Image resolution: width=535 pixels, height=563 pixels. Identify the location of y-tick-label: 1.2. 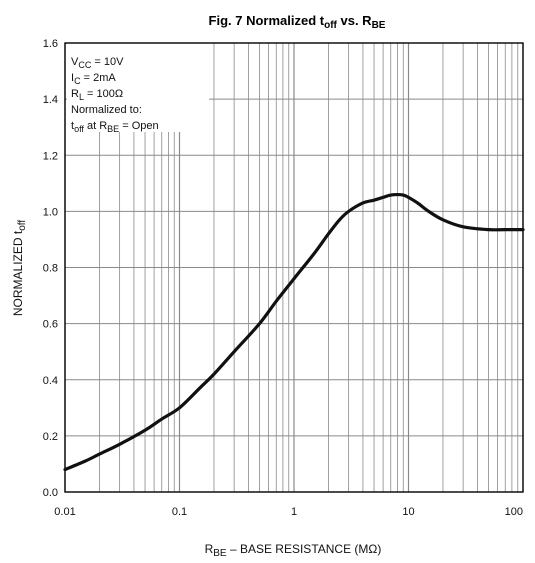
(50, 156).